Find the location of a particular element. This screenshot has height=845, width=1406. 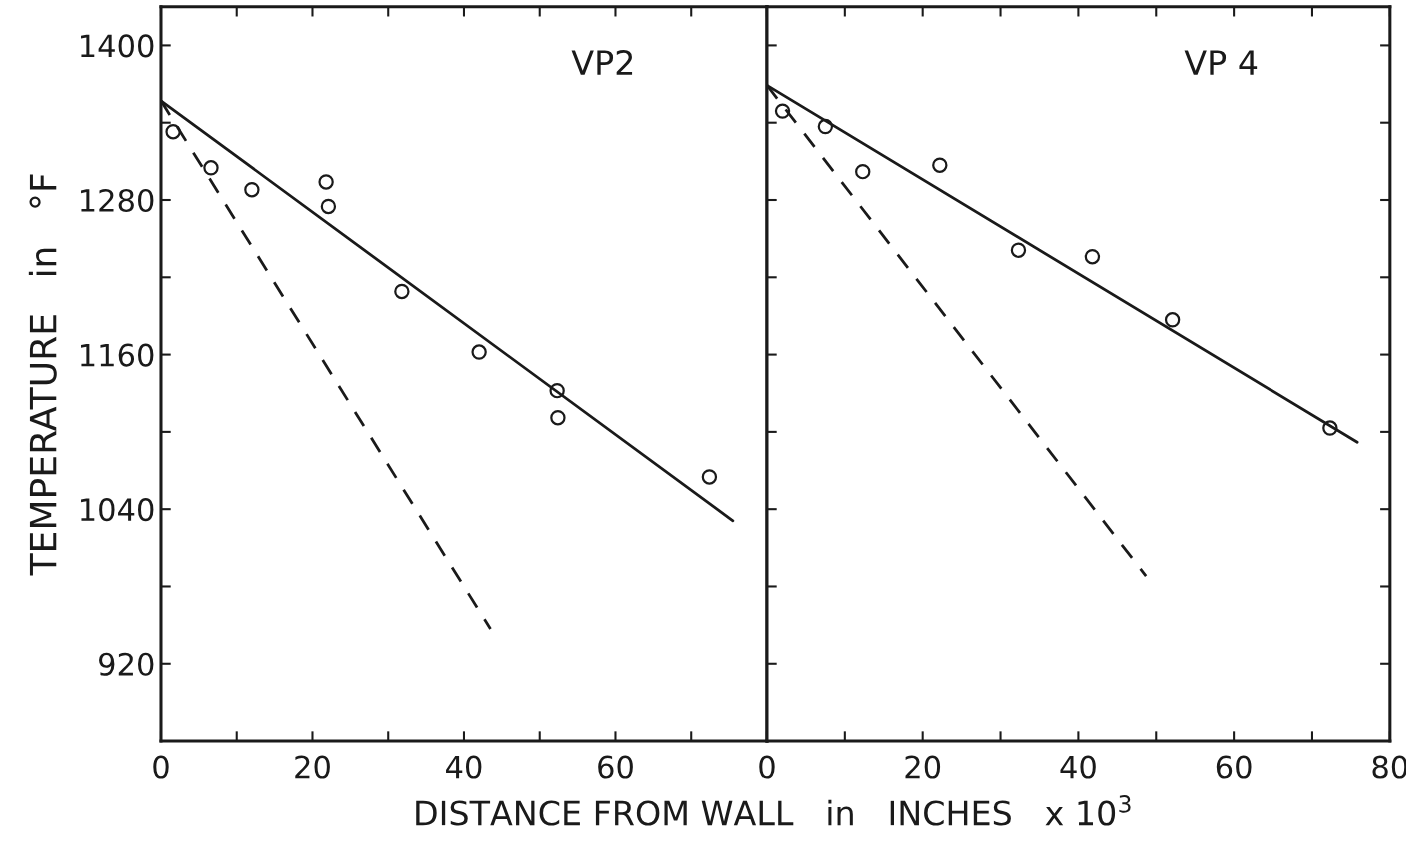

y-tick-label: 1400 is located at coordinates (117, 46).